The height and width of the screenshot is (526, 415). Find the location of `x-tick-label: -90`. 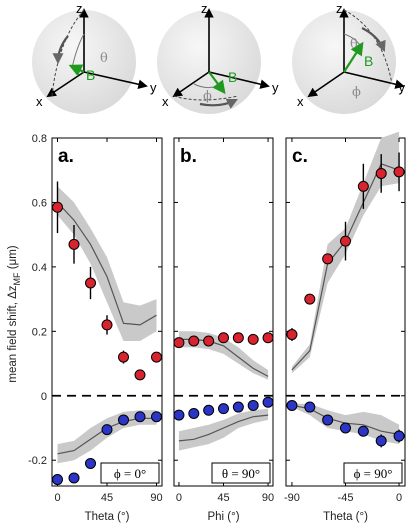

x-tick-label: -90 is located at coordinates (292, 498).